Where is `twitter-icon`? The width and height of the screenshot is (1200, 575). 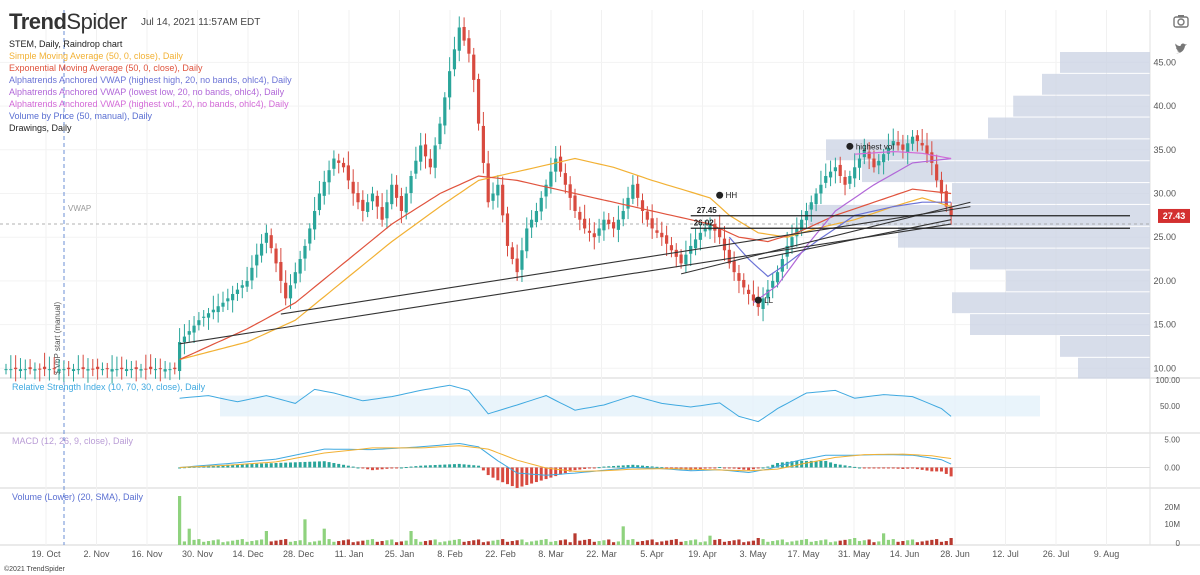 twitter-icon is located at coordinates (1181, 49).